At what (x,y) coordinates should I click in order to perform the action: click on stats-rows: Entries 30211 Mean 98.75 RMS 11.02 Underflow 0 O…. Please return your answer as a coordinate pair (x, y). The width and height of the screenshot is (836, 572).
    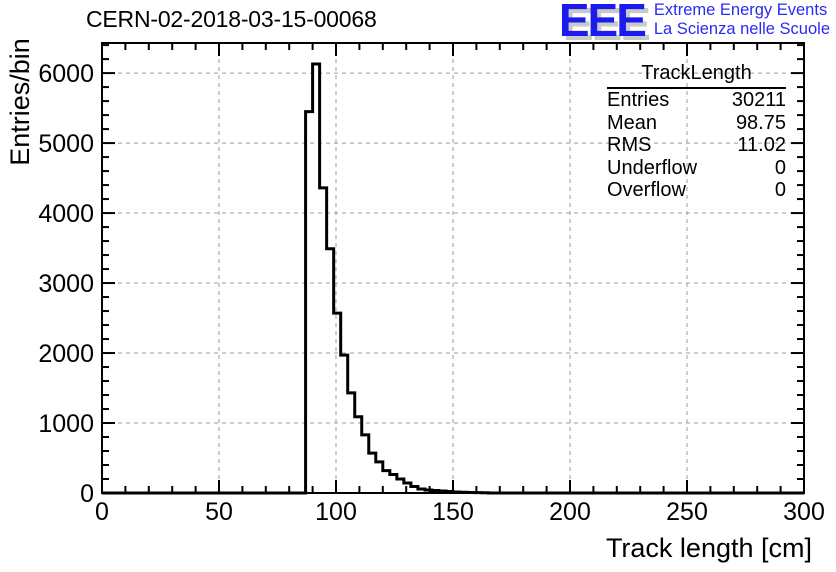
    Looking at the image, I should click on (696, 145).